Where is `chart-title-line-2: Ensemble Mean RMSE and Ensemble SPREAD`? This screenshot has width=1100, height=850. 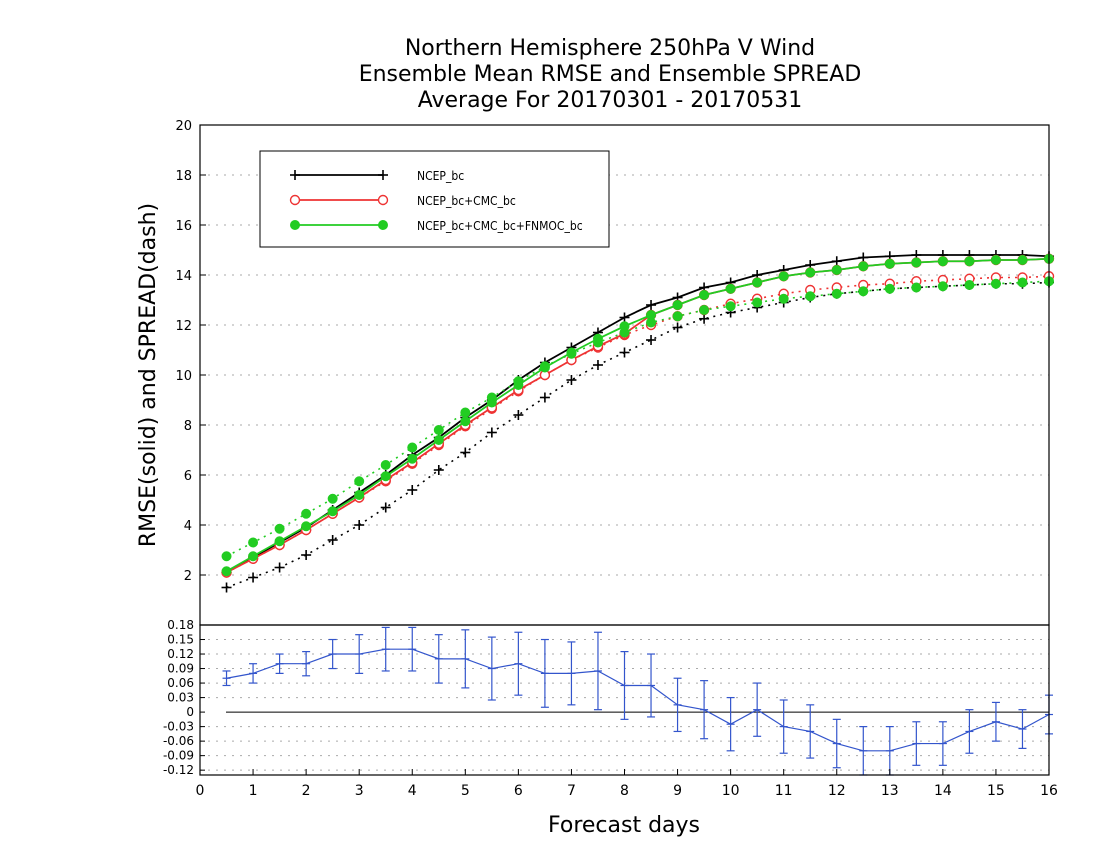
chart-title-line-2: Ensemble Mean RMSE and Ensemble SPREAD is located at coordinates (610, 74).